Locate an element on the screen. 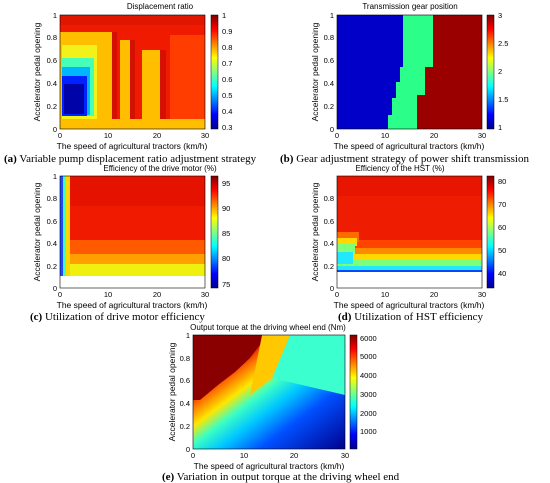 This screenshot has height=483, width=550. panel-b-xtick-10: 10 is located at coordinates (385, 135).